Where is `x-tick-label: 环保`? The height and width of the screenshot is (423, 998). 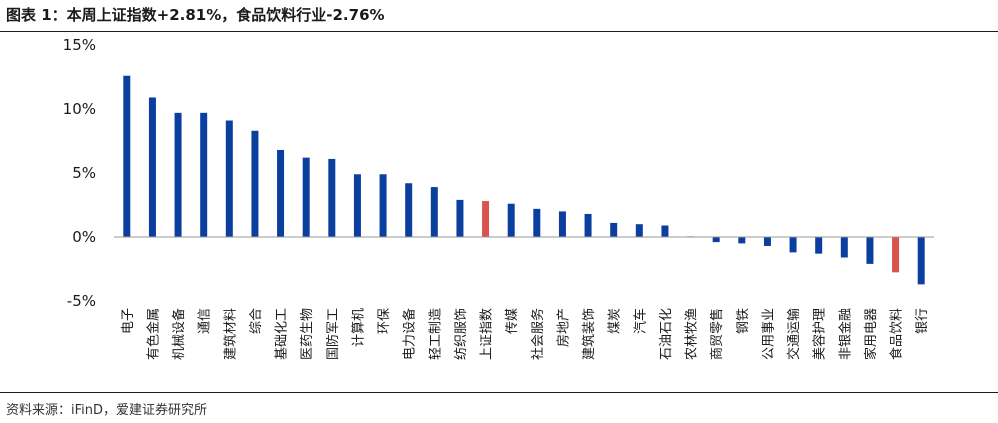
x-tick-label: 环保 is located at coordinates (384, 321).